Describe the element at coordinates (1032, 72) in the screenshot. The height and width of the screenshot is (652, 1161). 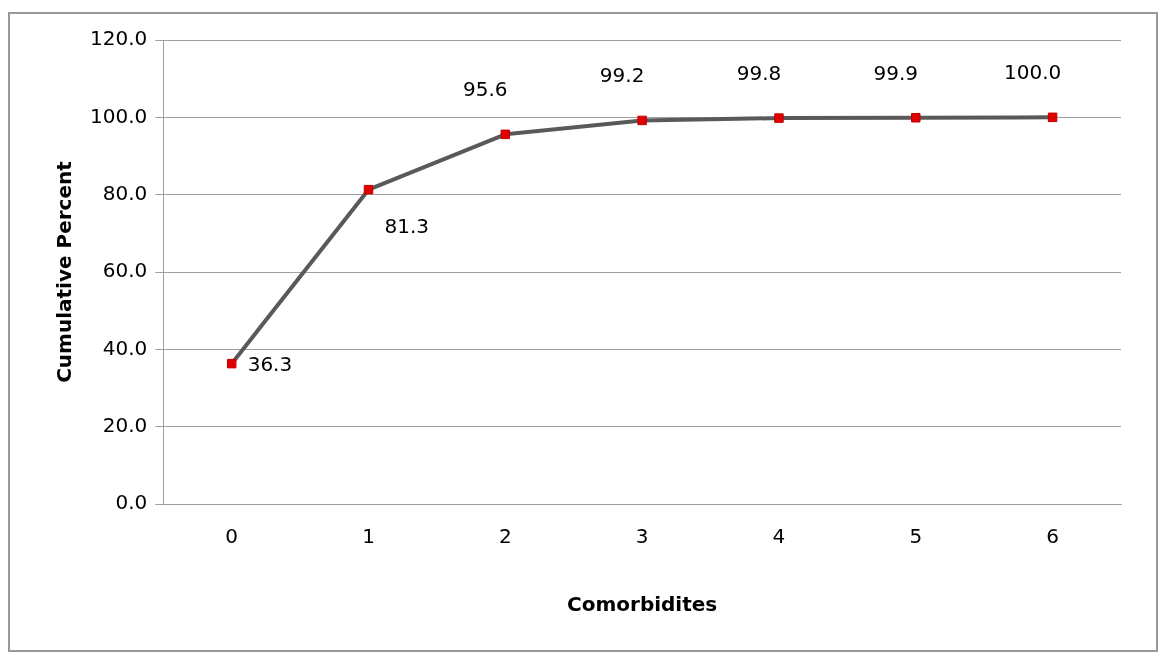
I see `data-label: 100.0` at that location.